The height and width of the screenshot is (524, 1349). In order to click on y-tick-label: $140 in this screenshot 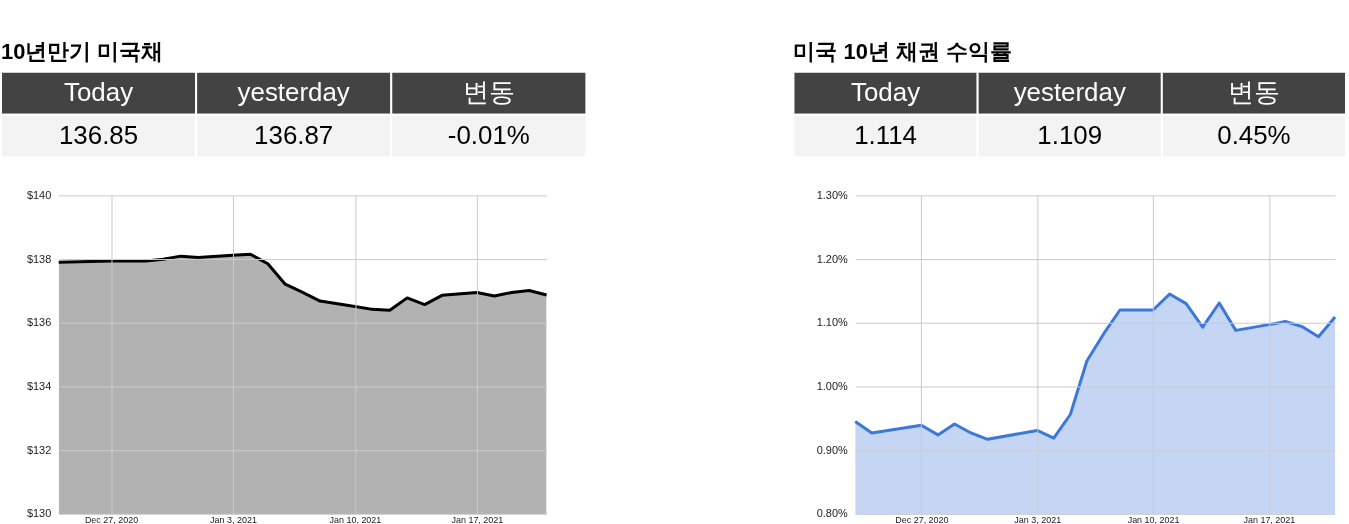, I will do `click(39, 194)`.